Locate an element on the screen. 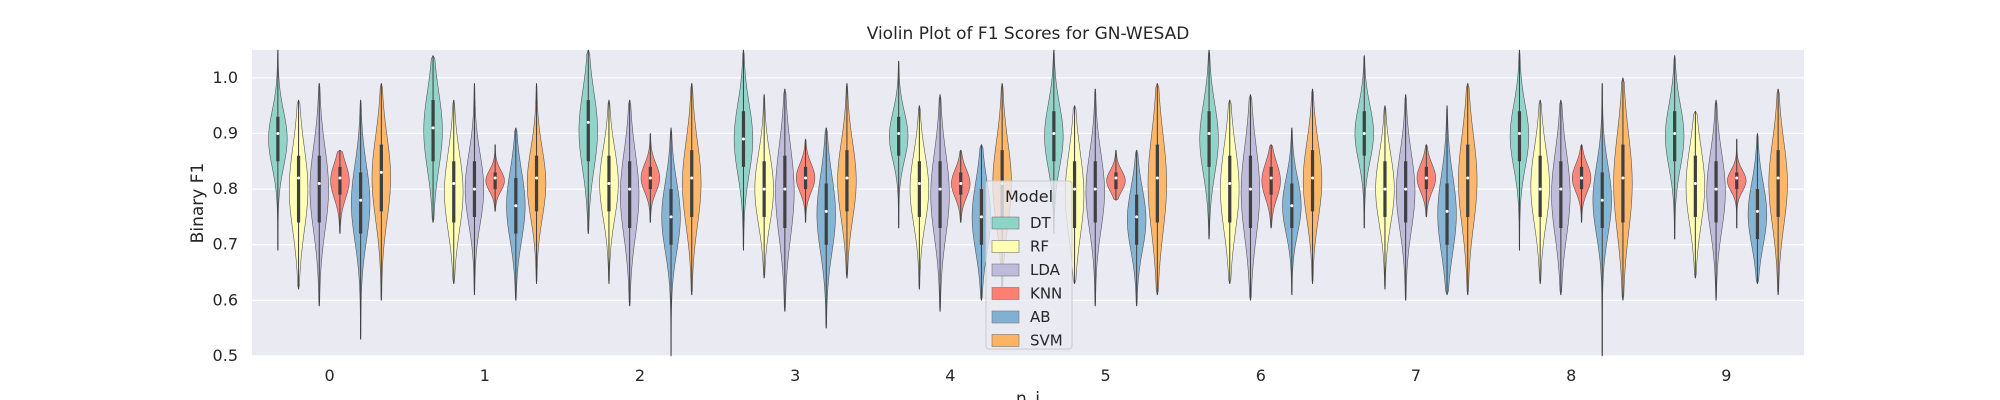  x-tick-label: 6 is located at coordinates (1261, 375).